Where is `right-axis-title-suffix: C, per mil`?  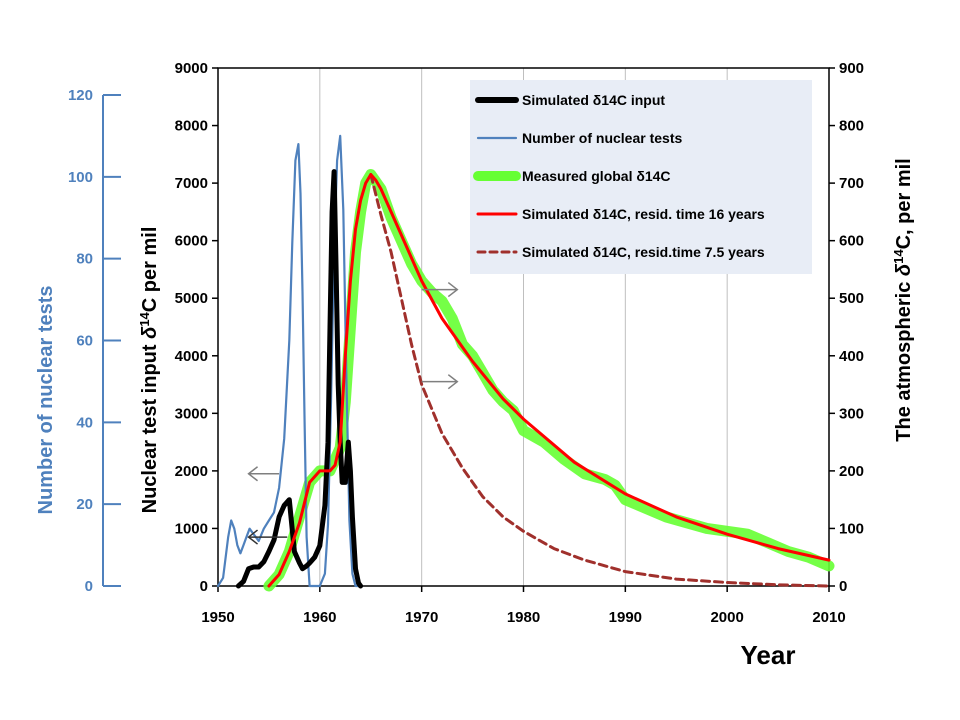
right-axis-title-suffix: C, per mil is located at coordinates (904, 203).